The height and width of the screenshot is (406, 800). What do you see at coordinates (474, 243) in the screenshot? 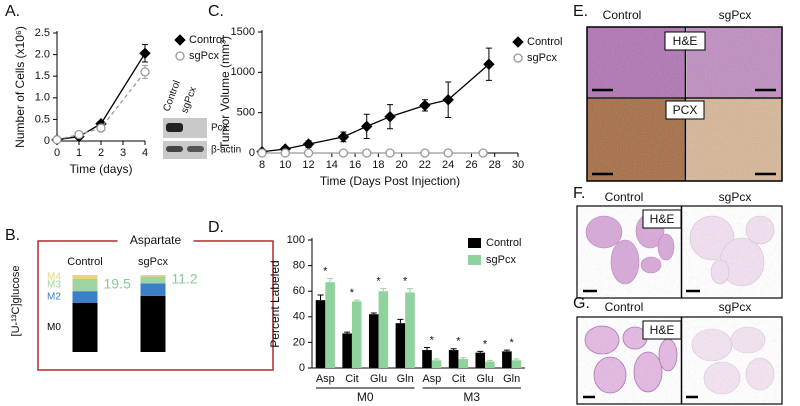
I see `legend-swatch` at bounding box center [474, 243].